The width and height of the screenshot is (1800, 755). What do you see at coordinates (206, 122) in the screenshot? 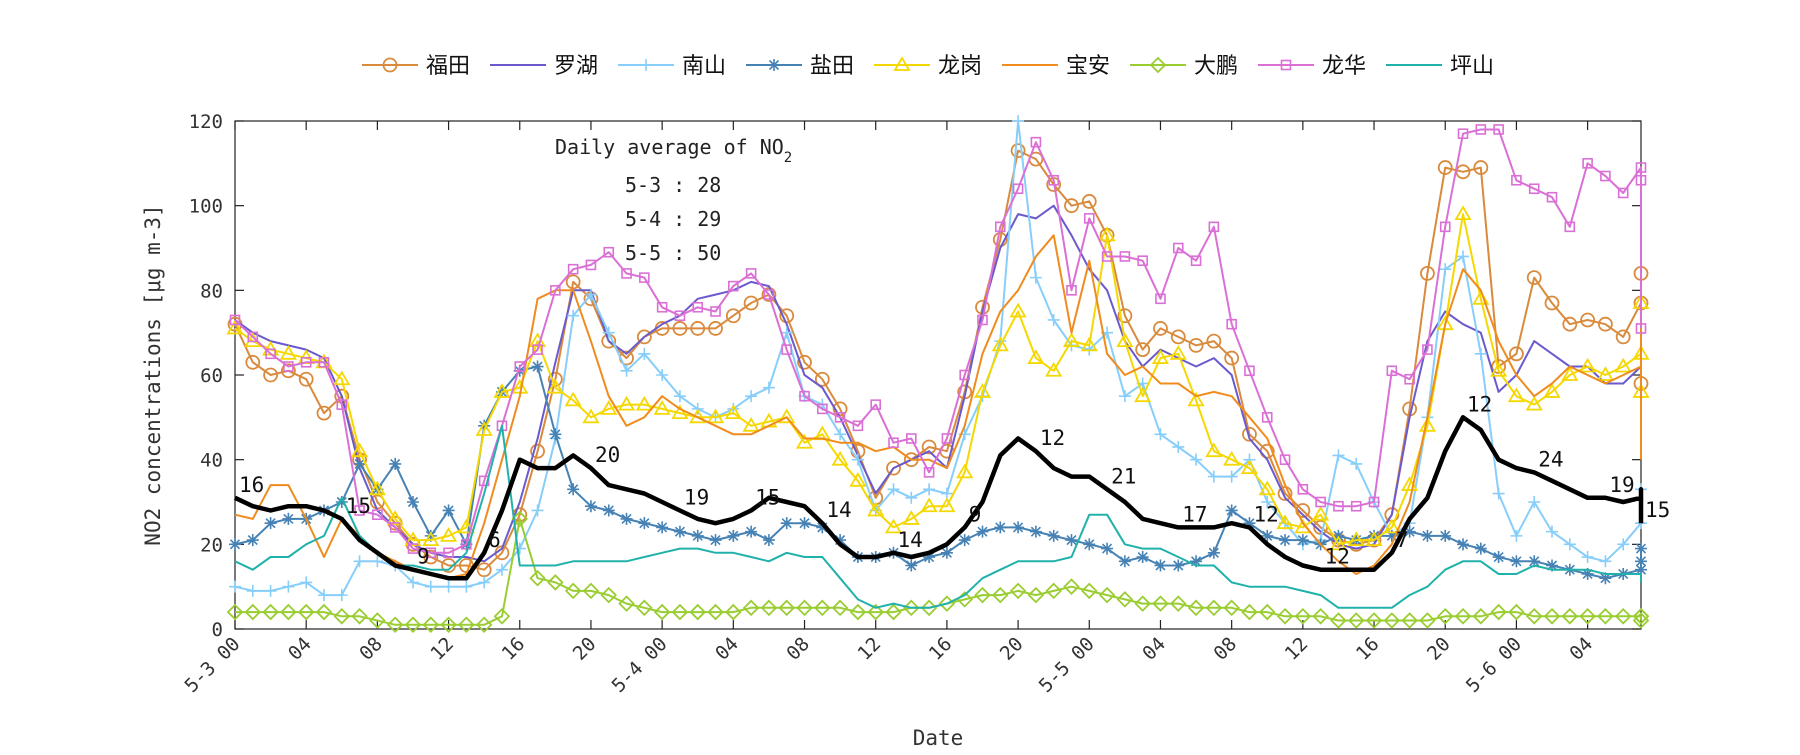
I see `y-tick-label: 120` at bounding box center [206, 122].